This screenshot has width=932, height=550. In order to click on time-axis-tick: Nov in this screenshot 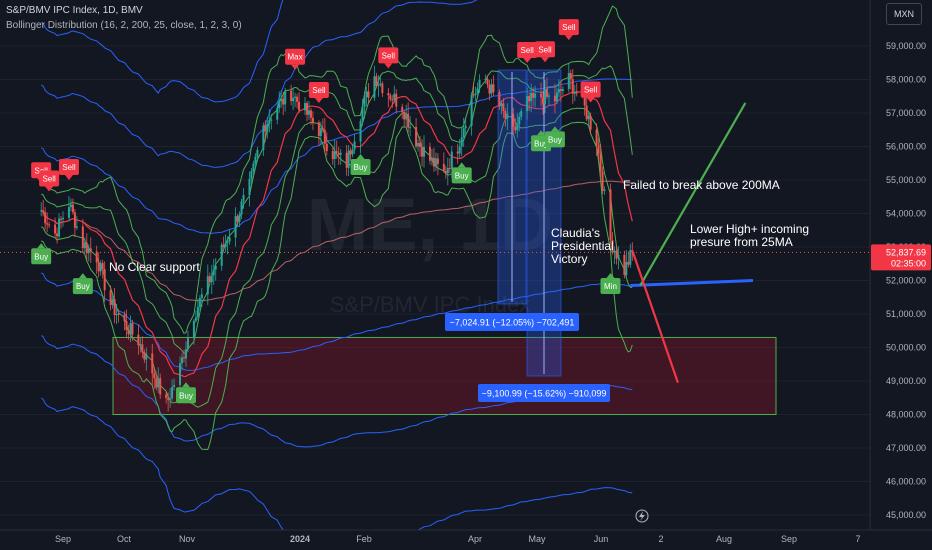, I will do `click(187, 539)`.